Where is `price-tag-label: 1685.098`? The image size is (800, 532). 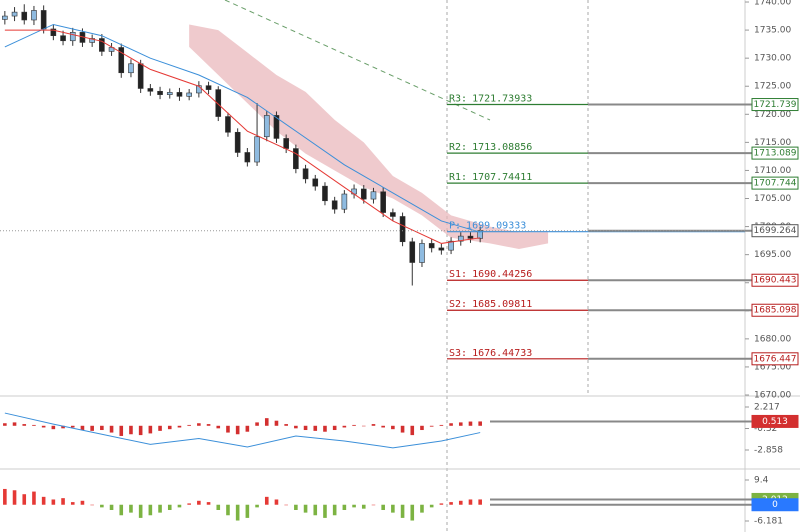
price-tag-label: 1685.098 is located at coordinates (775, 311).